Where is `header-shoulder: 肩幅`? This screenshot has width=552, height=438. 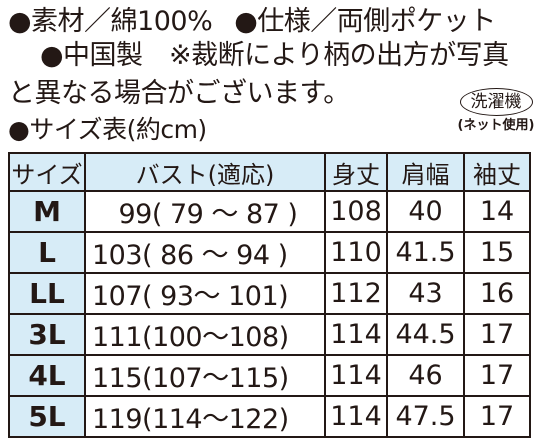 header-shoulder: 肩幅 is located at coordinates (425, 172).